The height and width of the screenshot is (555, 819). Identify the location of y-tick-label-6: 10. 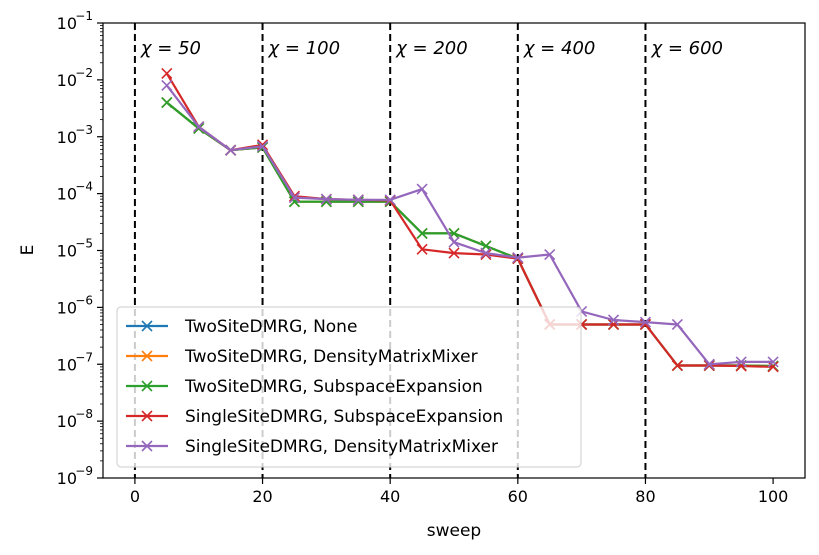
(67, 137).